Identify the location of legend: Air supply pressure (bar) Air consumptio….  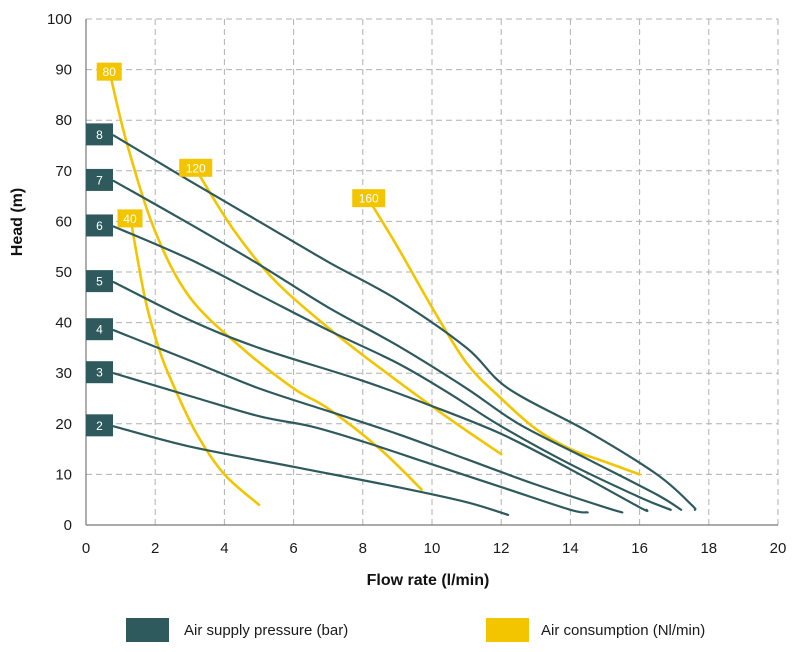
(415, 630).